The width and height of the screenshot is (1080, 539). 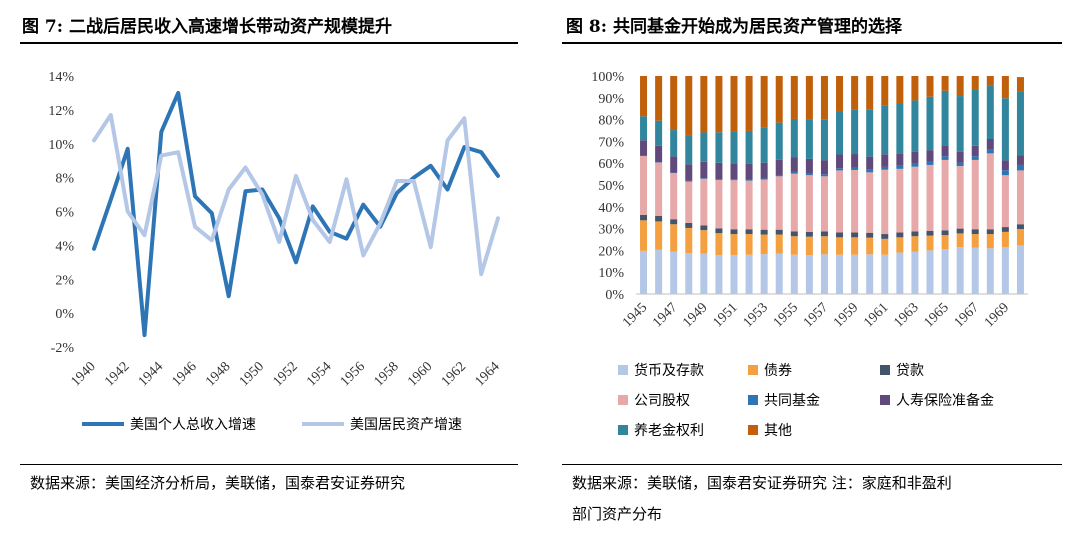 What do you see at coordinates (617, 514) in the screenshot?
I see `figure-8-source-line-2: 部门资产分布` at bounding box center [617, 514].